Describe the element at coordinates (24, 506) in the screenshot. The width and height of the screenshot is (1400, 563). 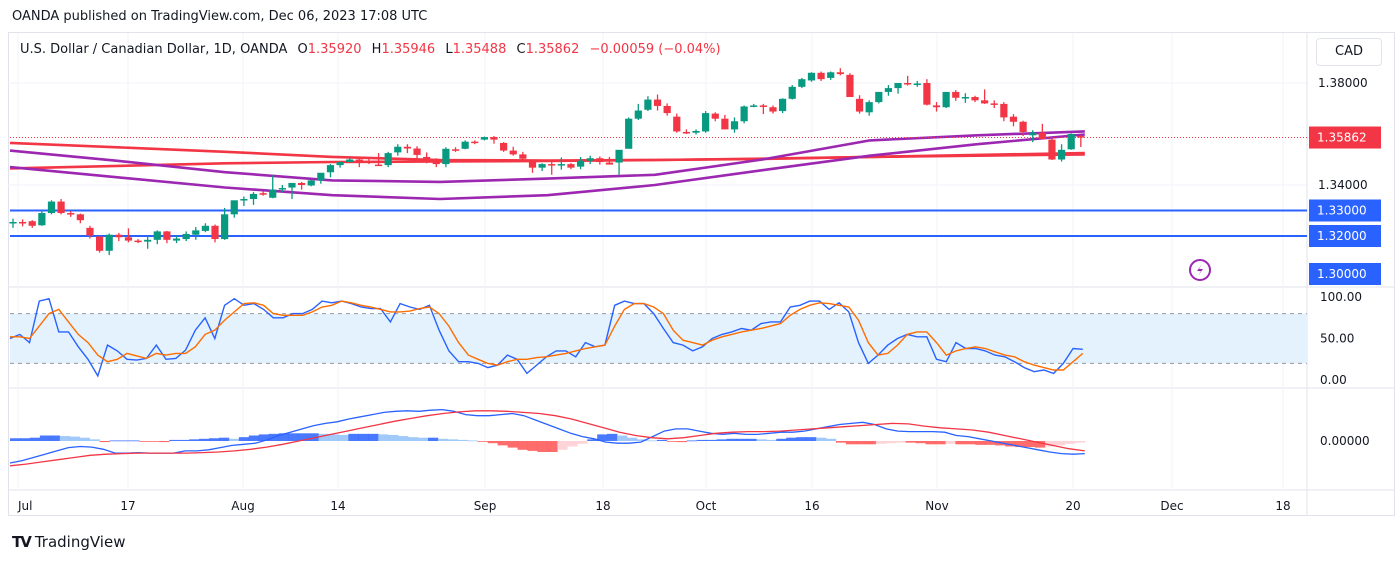
I see `x-tick-label: Jul` at that location.